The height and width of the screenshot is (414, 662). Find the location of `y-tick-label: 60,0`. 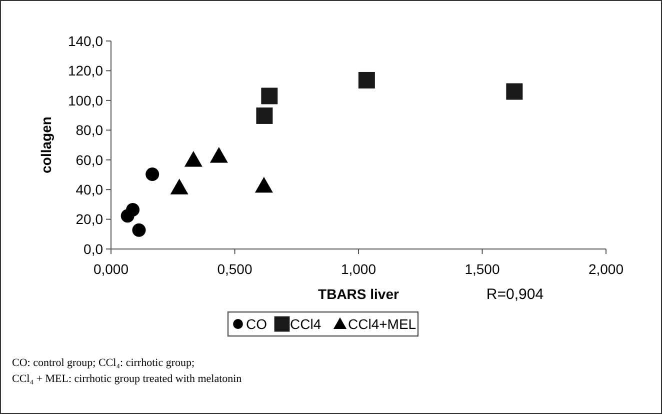

y-tick-label: 60,0 is located at coordinates (90, 160).